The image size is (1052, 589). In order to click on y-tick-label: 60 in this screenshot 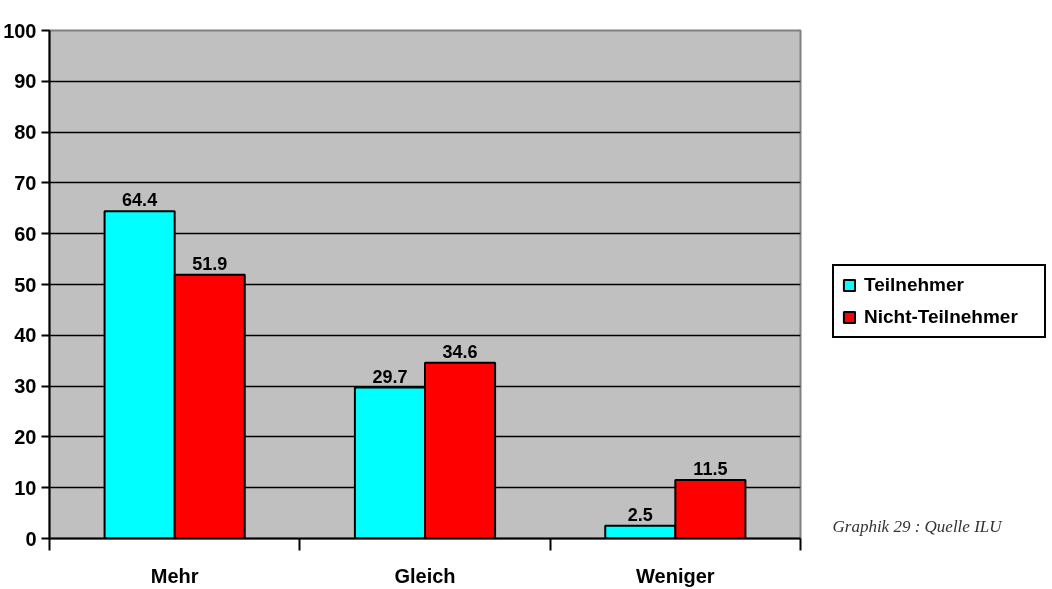, I will do `click(25, 233)`.